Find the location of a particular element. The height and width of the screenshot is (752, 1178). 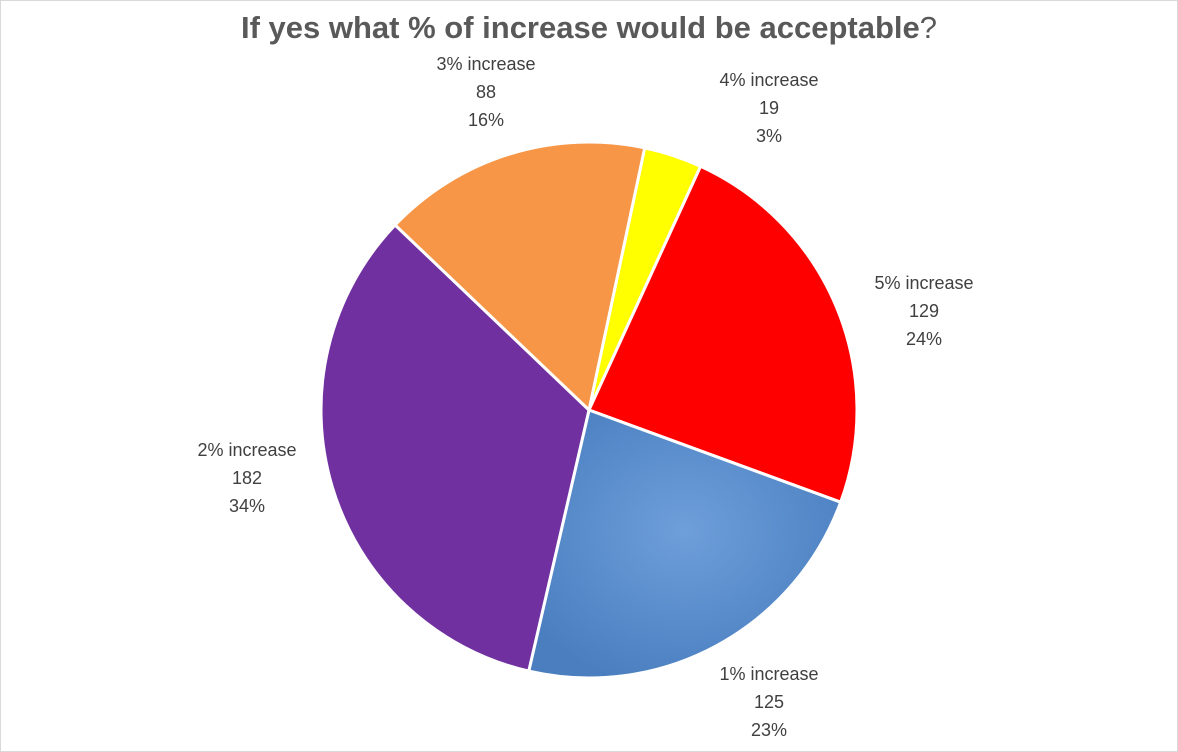

slice-label-percent: 34% is located at coordinates (247, 506).